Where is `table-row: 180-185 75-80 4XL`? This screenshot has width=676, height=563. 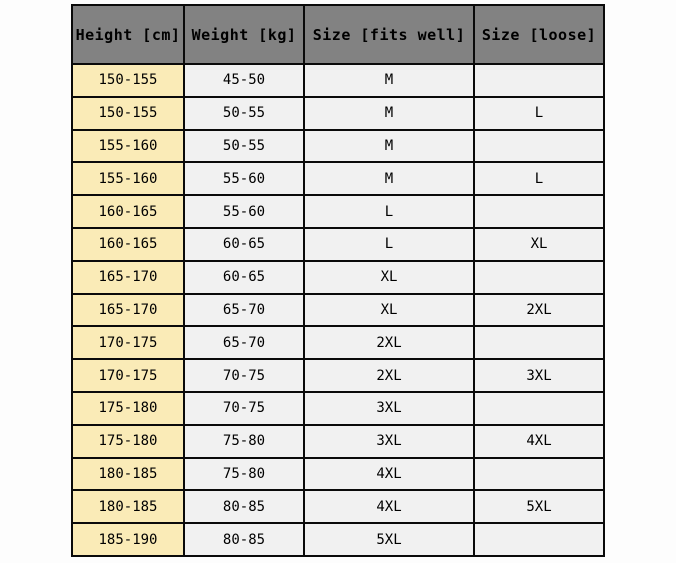
table-row: 180-185 75-80 4XL is located at coordinates (338, 474).